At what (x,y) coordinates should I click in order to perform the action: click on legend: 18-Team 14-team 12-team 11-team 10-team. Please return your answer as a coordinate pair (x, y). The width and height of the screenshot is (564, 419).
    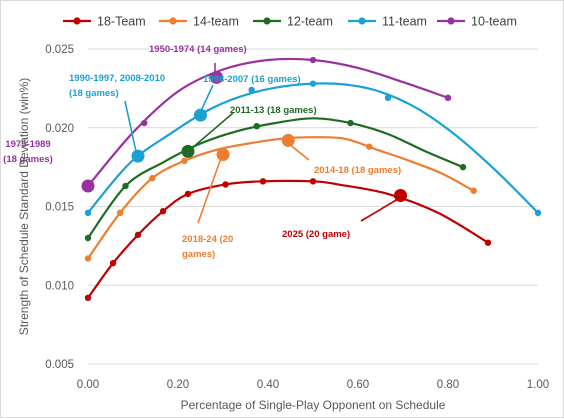
    Looking at the image, I should click on (290, 22).